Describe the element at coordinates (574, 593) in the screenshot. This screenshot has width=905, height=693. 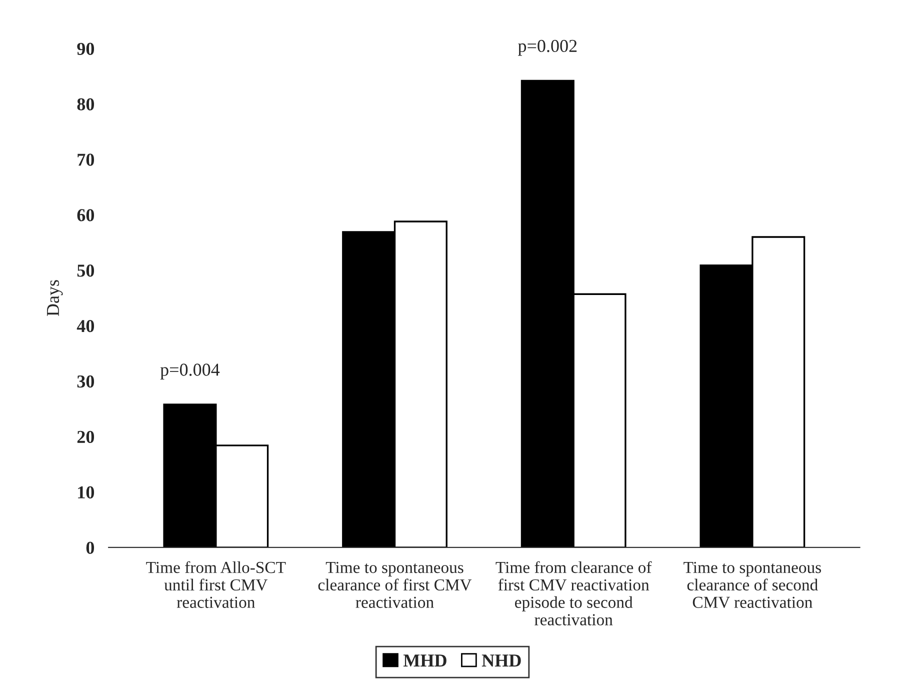
I see `x-tick-label: Time from clearance of first CMV reactivation episode to second reactivation` at that location.